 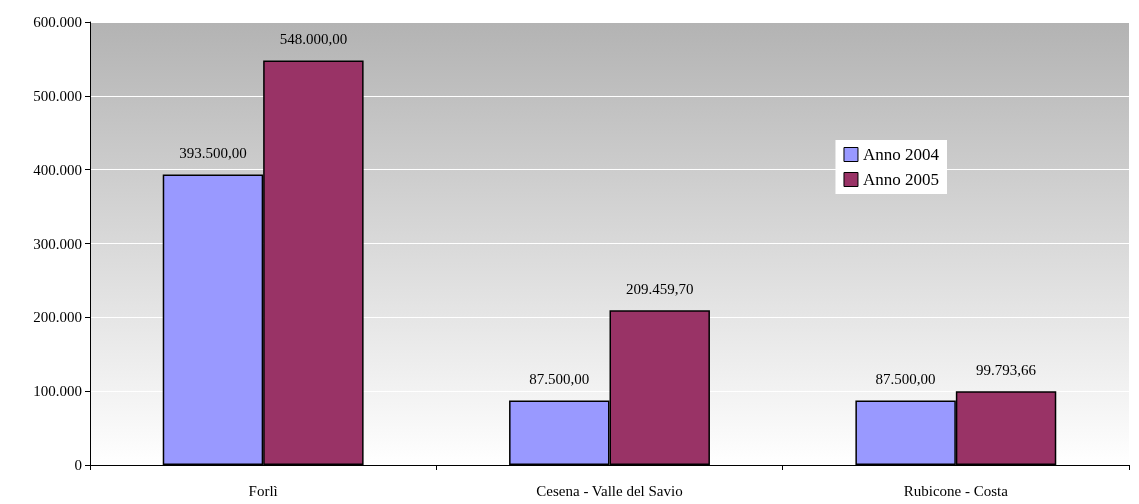 I want to click on y-tick-label: 0, so click(x=78, y=465).